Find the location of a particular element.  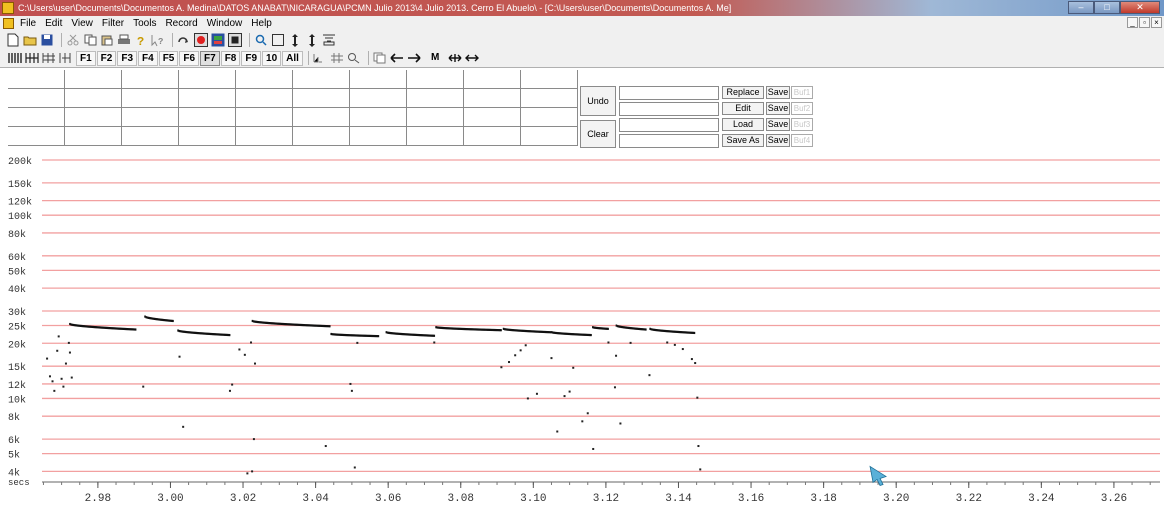

edit-button: Edit is located at coordinates (743, 108).